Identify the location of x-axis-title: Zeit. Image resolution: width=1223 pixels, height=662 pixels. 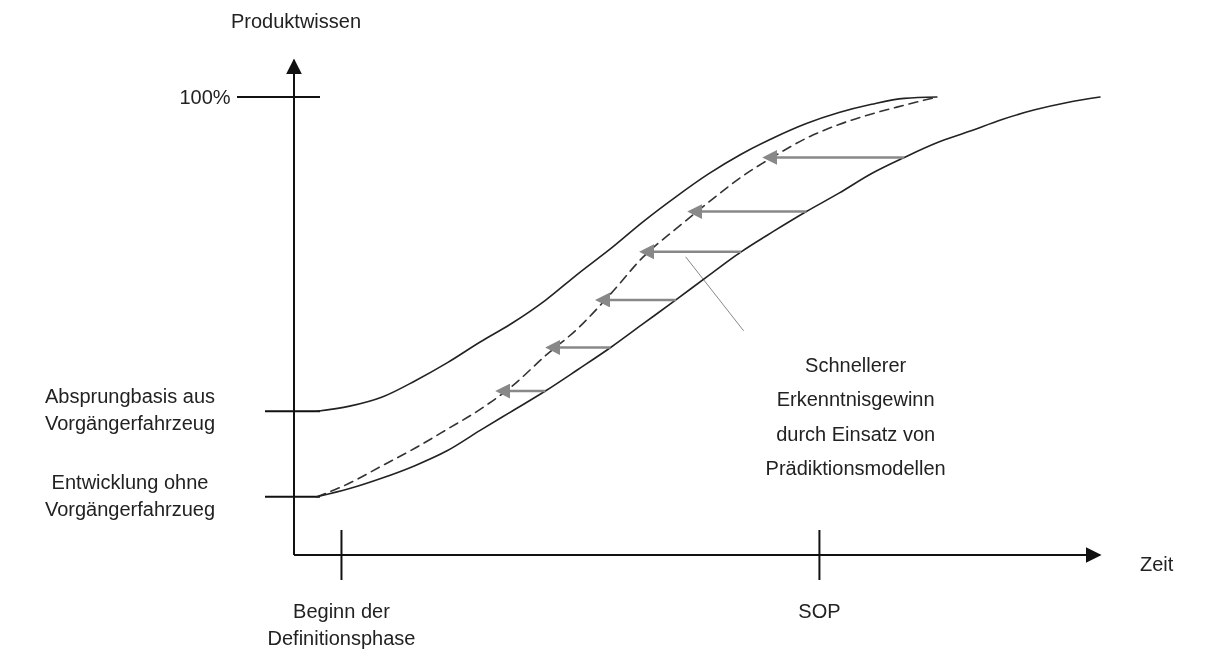
(1157, 564).